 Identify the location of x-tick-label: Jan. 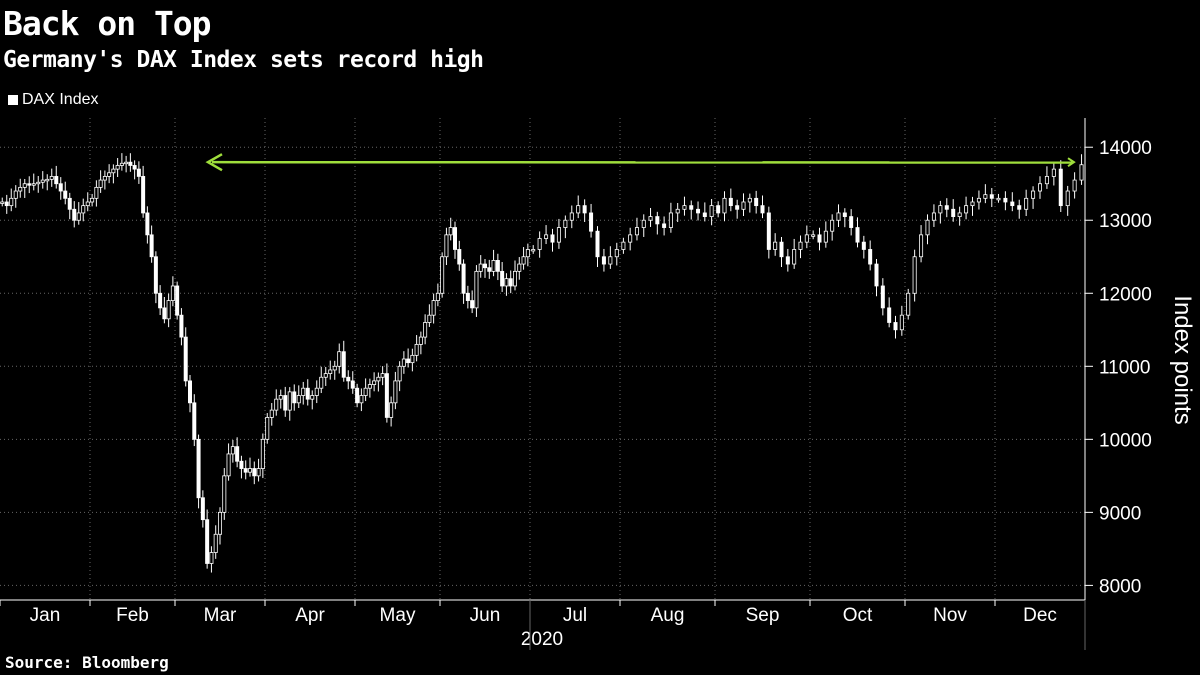
(45, 615).